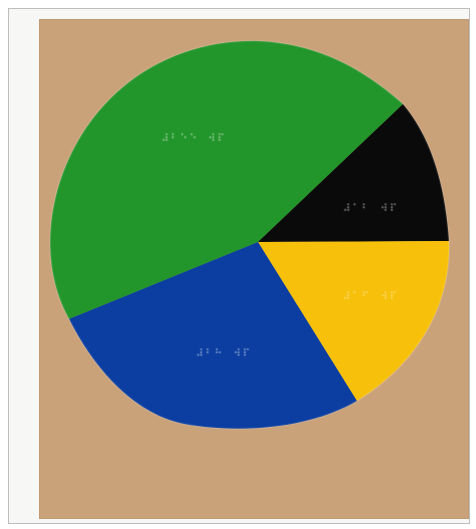 The height and width of the screenshot is (529, 476). I want to click on braille-label-black: ⠼⠁⠃⠀⠺⠏, so click(371, 209).